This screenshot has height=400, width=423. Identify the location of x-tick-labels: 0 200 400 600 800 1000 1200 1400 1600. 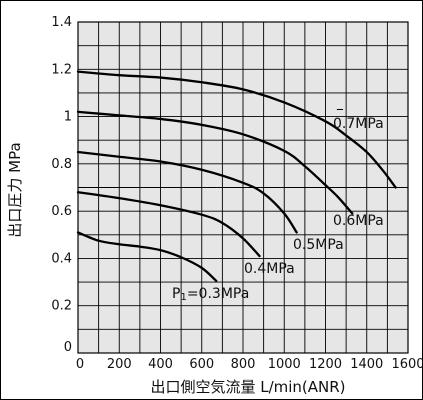
(249, 364).